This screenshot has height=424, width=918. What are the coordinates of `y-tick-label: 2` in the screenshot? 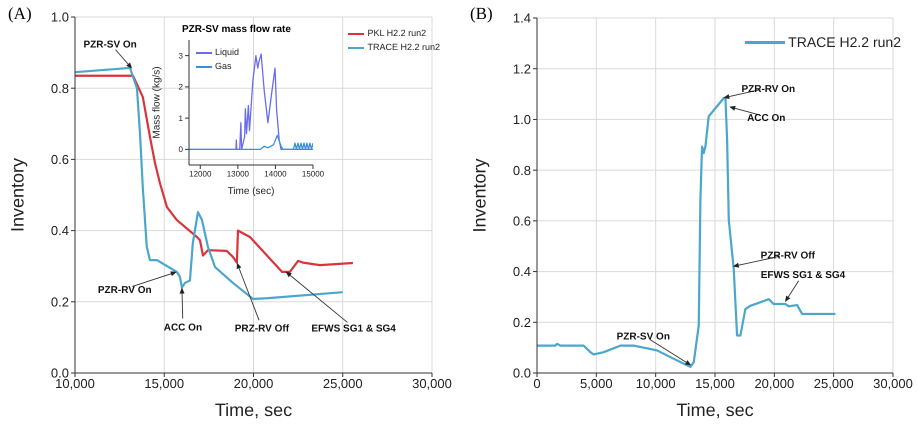 It's located at (181, 87).